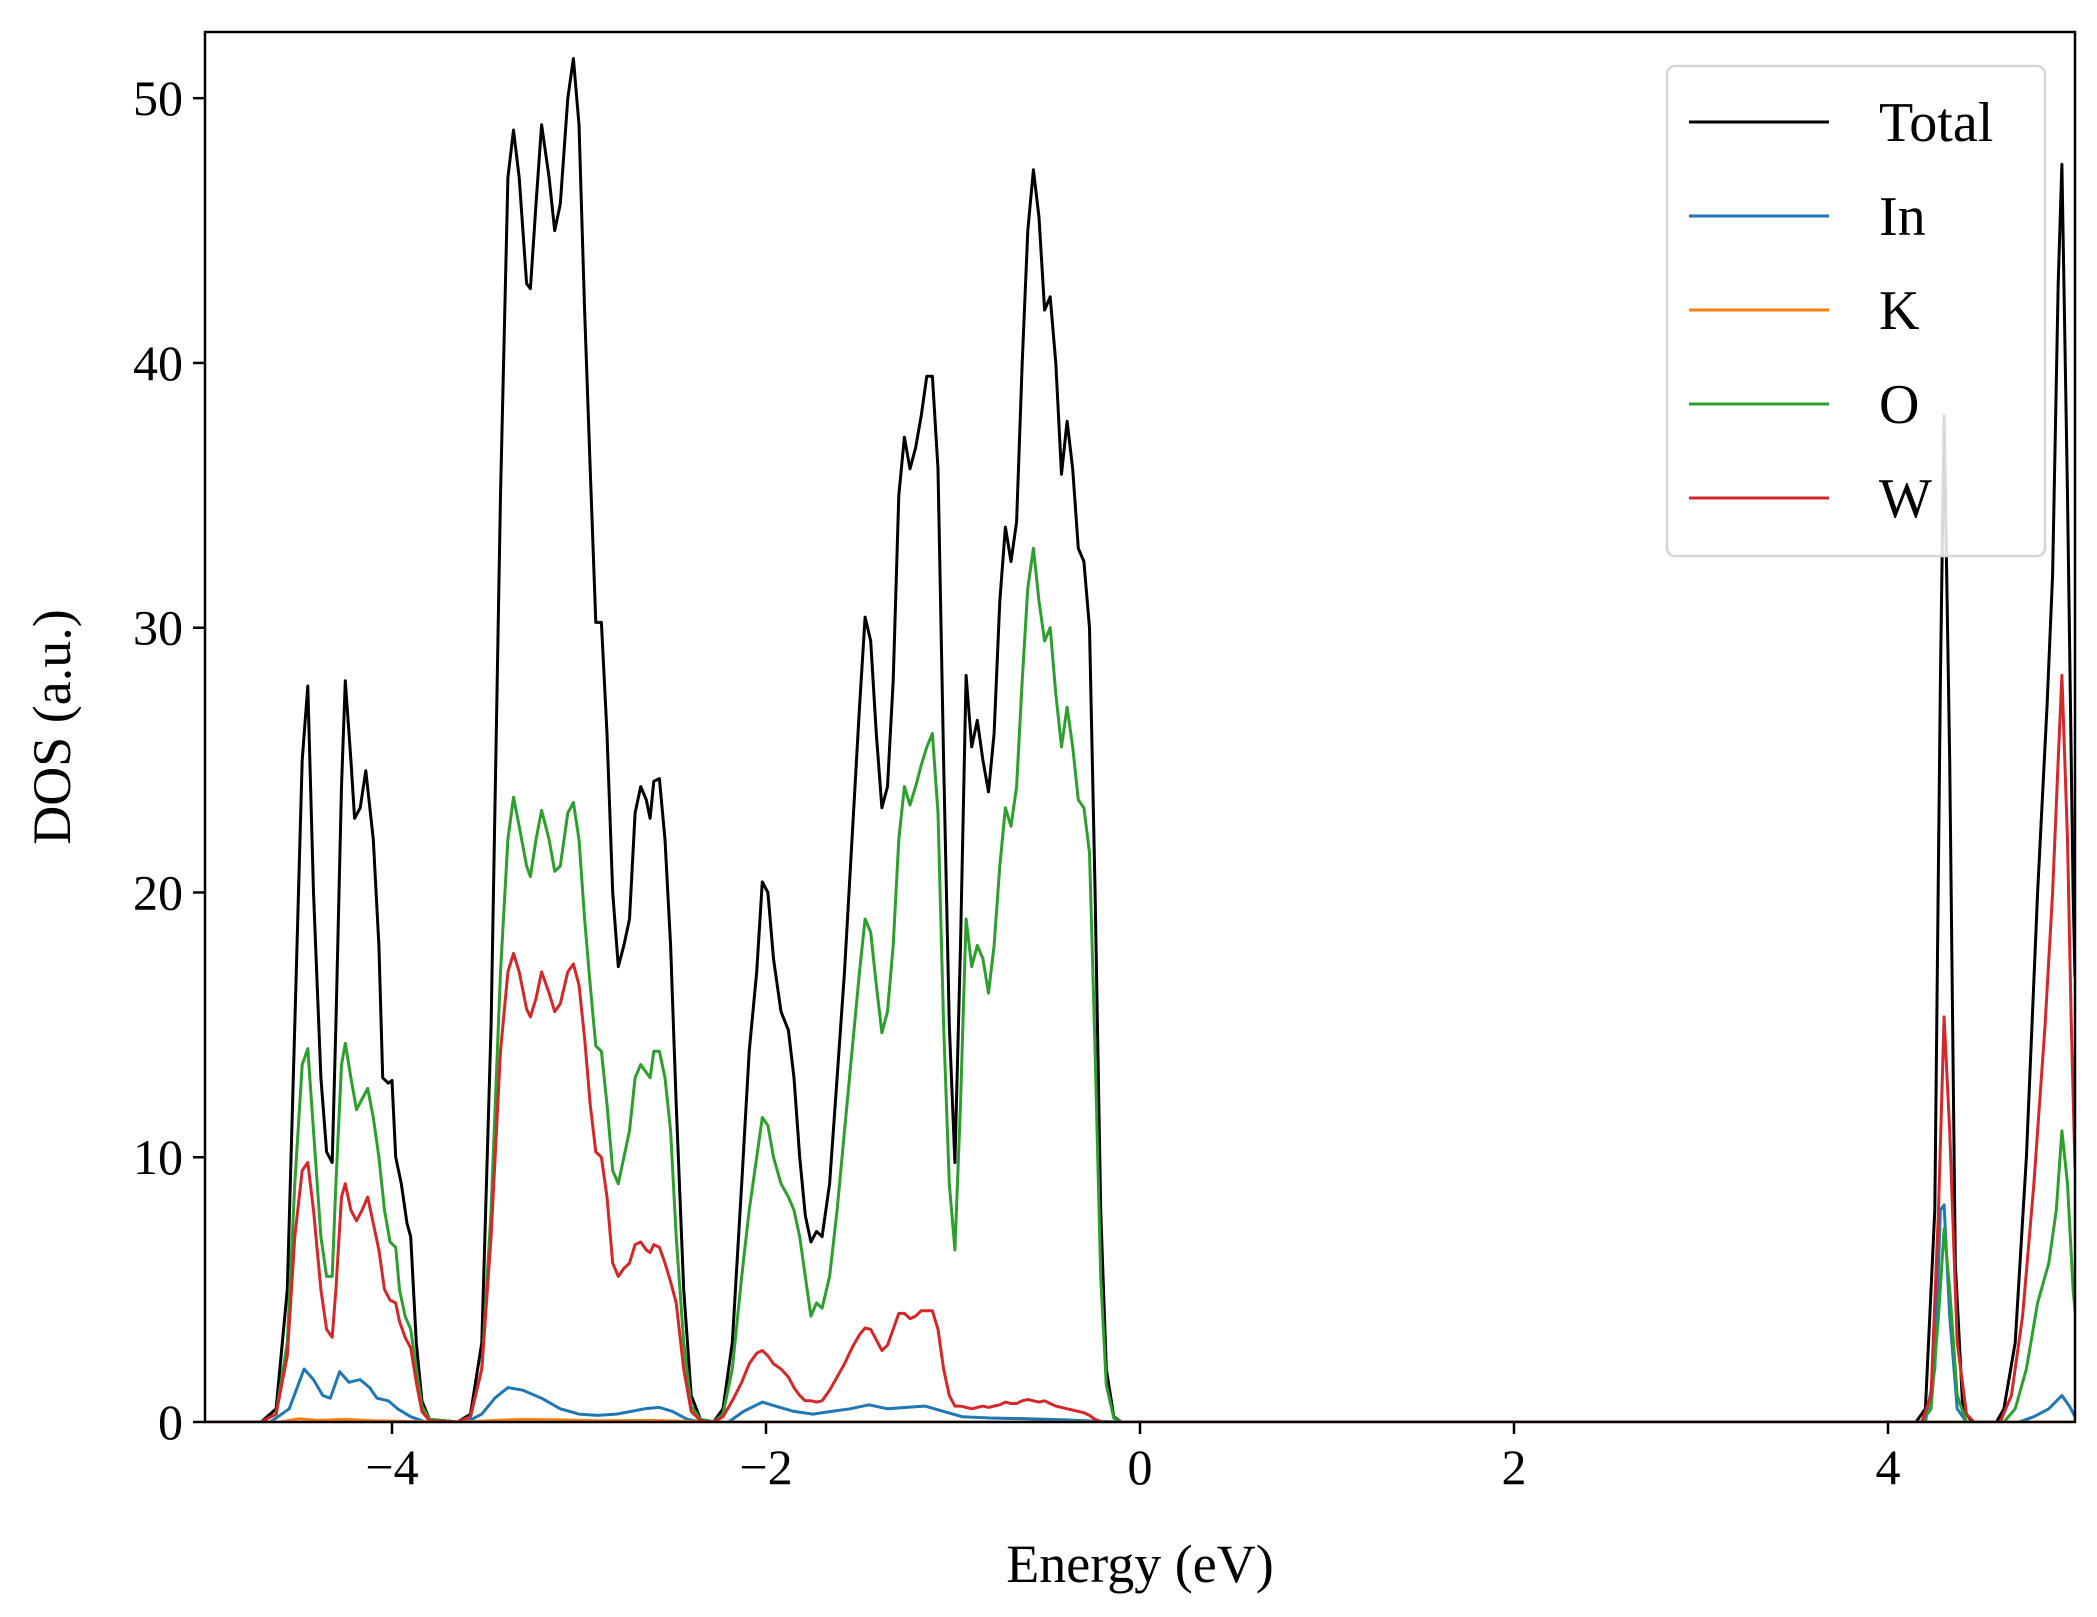 This screenshot has width=2097, height=1617. Describe the element at coordinates (158, 363) in the screenshot. I see `y-tick-label: 40` at that location.